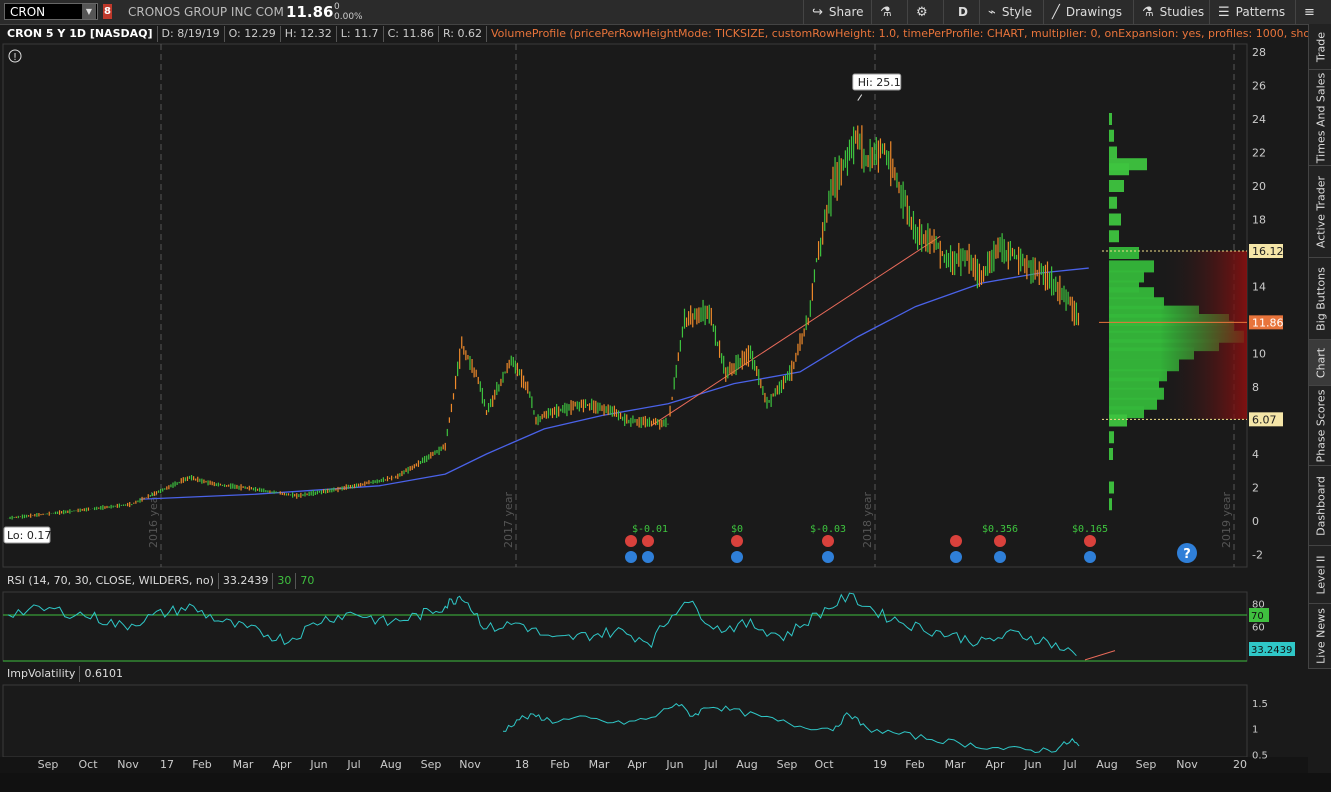  Describe the element at coordinates (111, 581) in the screenshot. I see `rsi-title: RSI (14, 70, 30, CLOSE, WILDERS, no)` at that location.